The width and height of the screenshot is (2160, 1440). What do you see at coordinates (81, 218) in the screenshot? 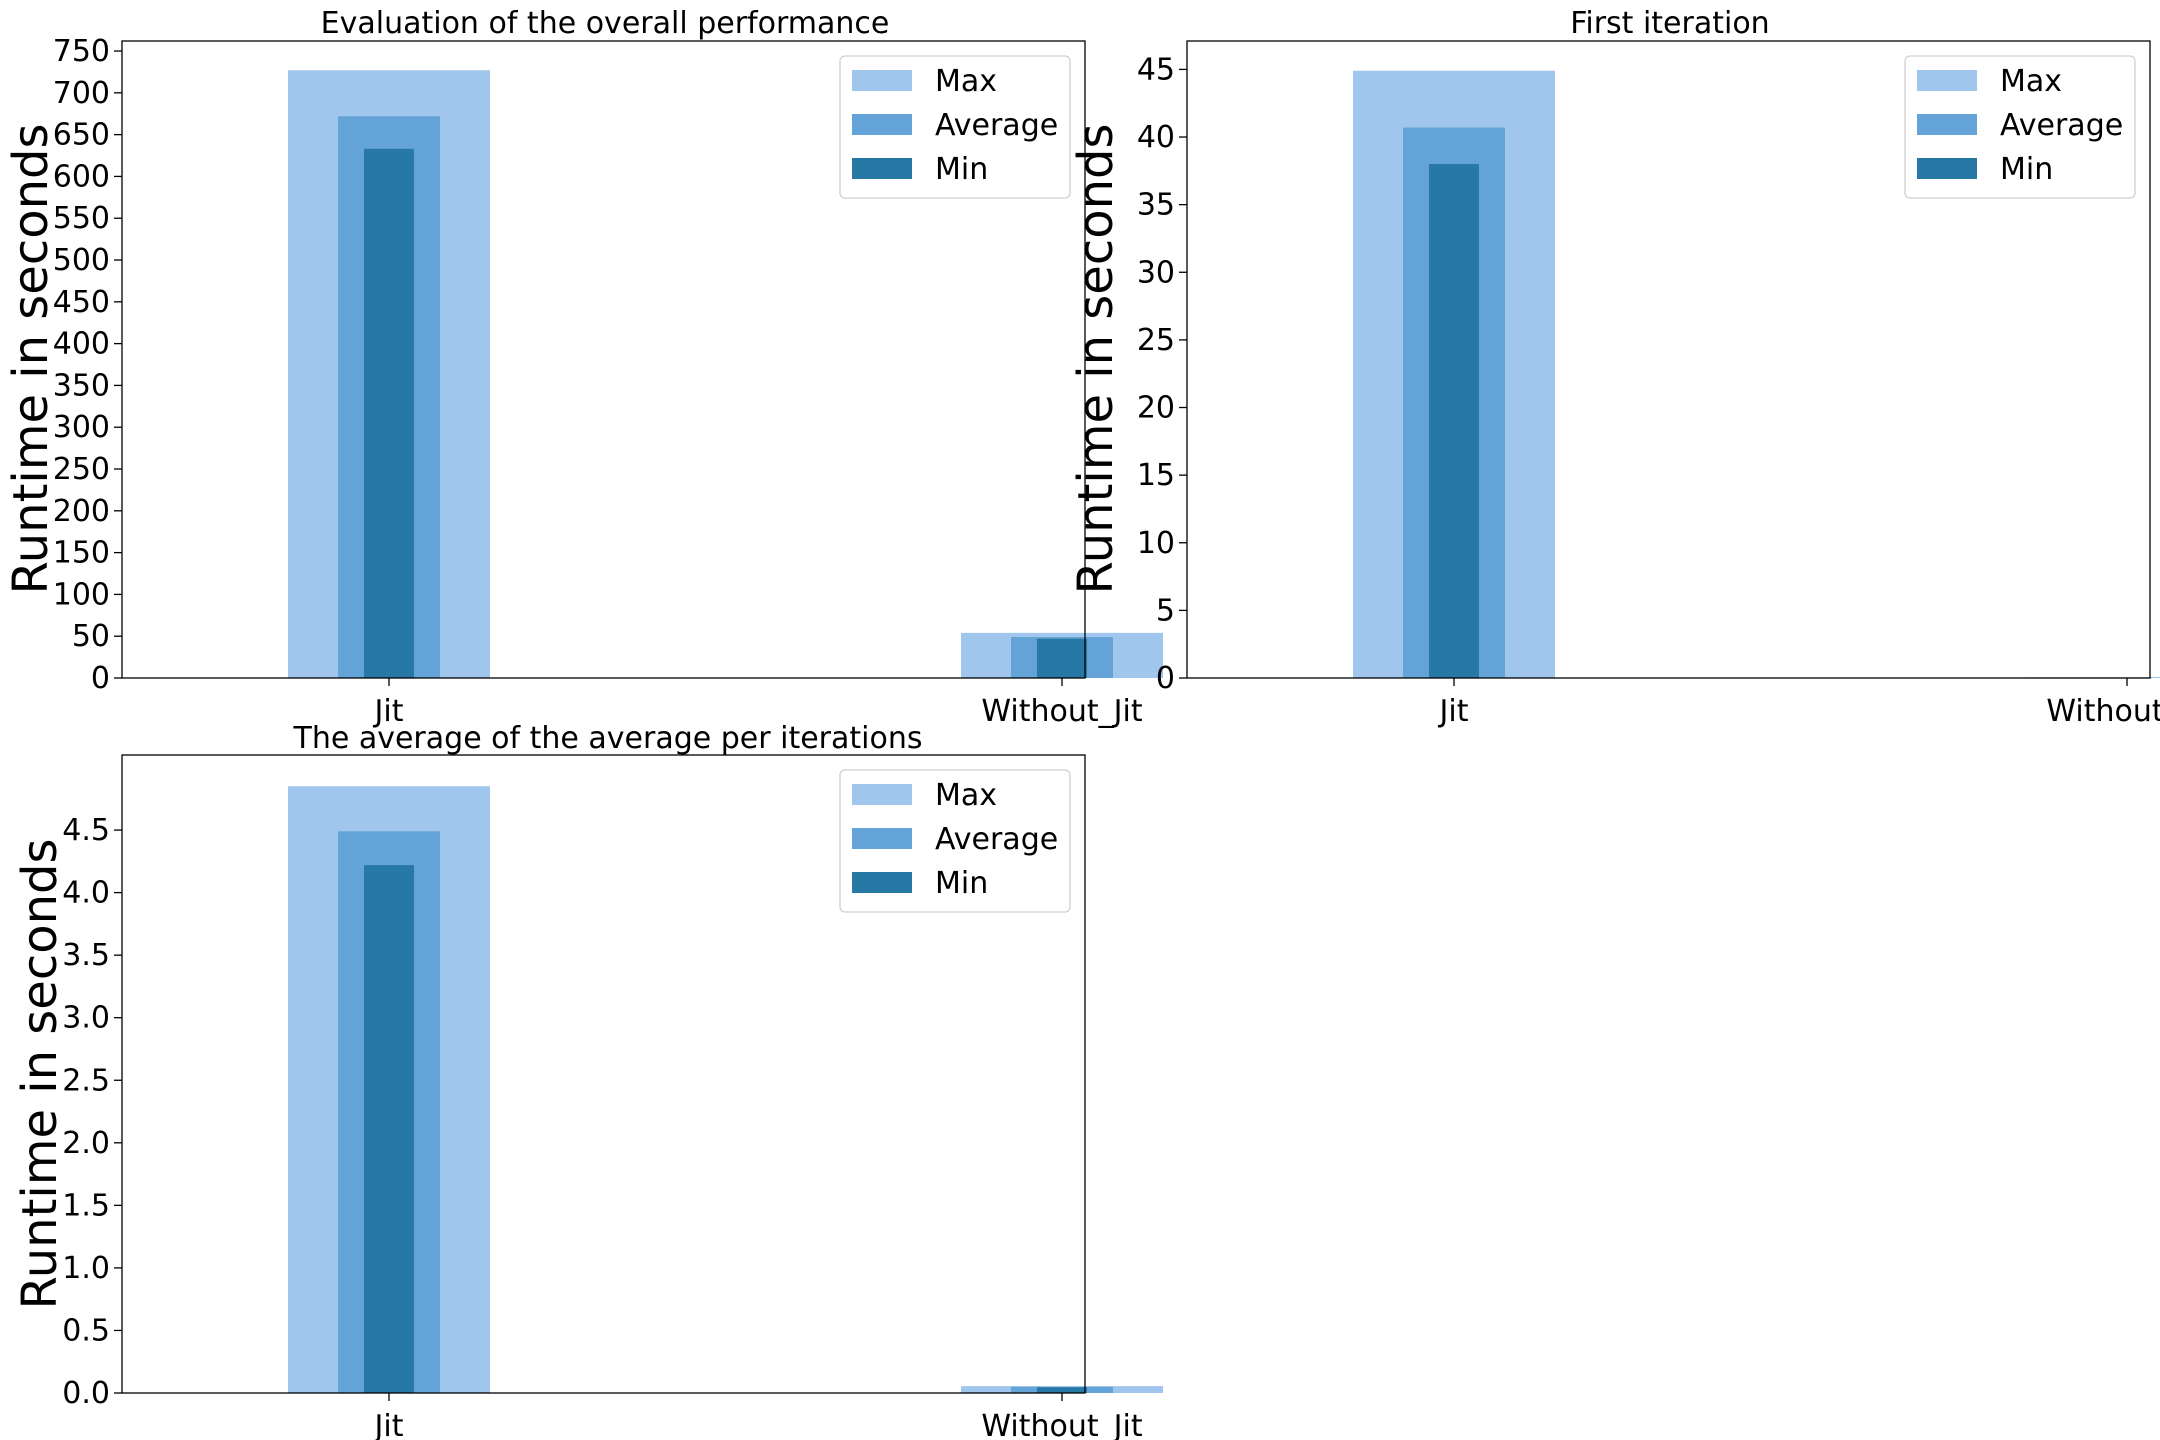
I see `y-tick-label: 550` at bounding box center [81, 218].